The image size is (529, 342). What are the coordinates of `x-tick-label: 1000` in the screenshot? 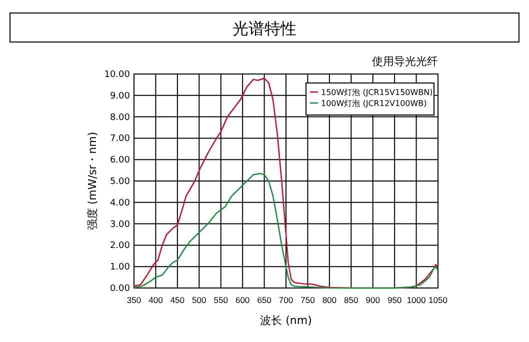 It's located at (416, 300).